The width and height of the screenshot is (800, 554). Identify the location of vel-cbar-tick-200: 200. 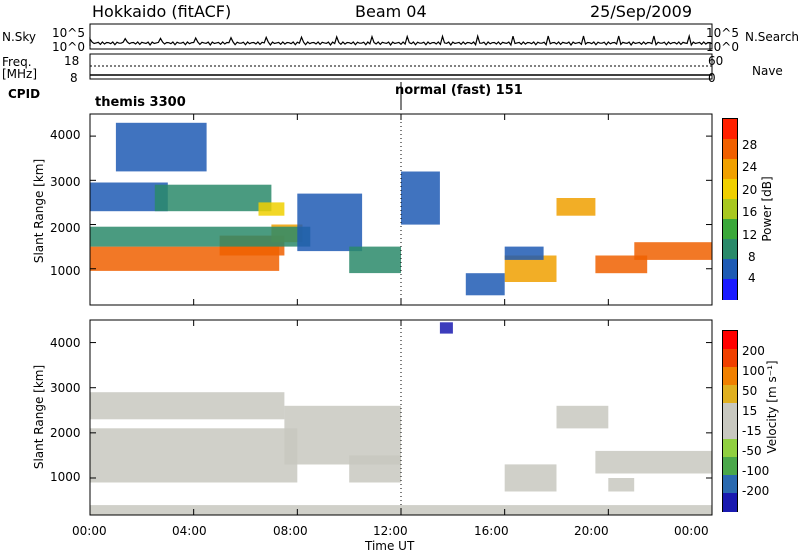
(753, 351).